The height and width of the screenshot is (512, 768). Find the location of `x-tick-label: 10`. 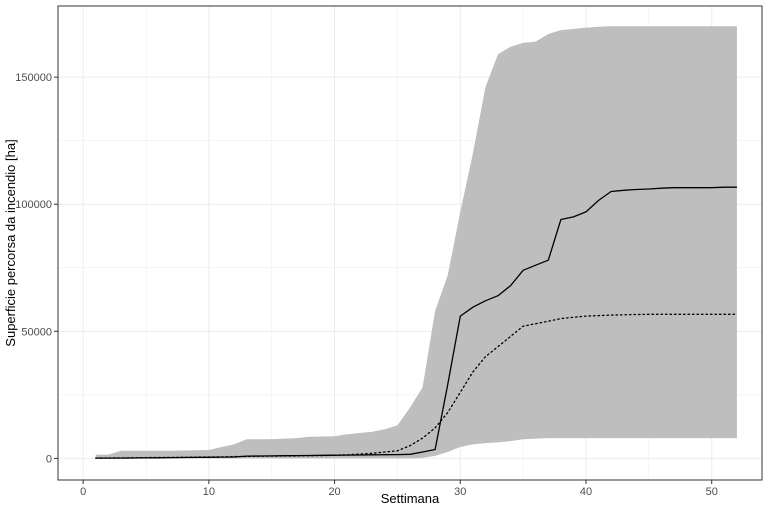

x-tick-label: 10 is located at coordinates (209, 492).